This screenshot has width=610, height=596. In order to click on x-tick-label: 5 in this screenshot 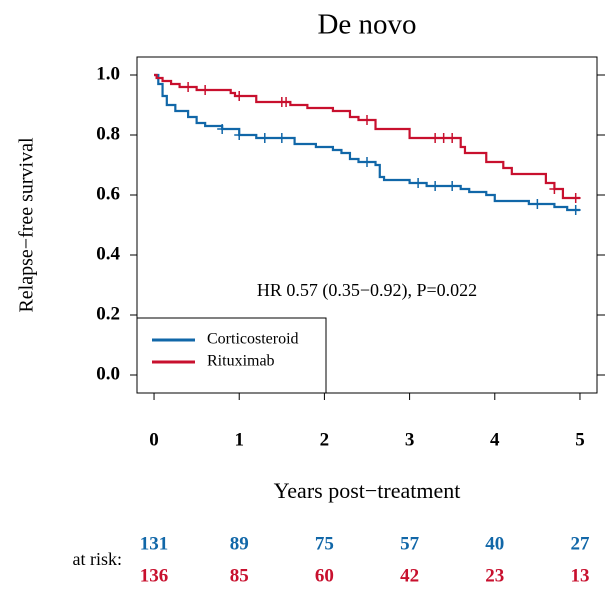, I will do `click(580, 439)`.